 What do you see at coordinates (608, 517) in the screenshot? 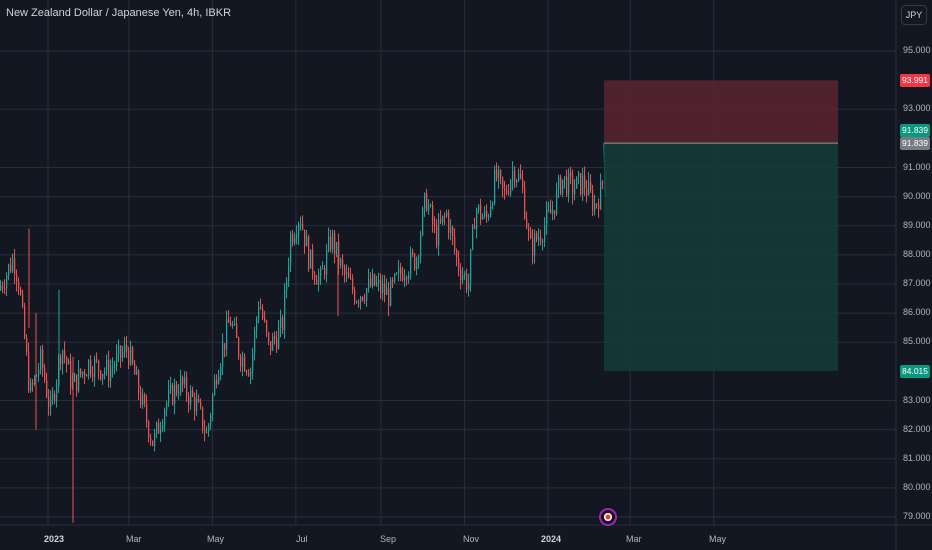
I see `economic-event-icon` at bounding box center [608, 517].